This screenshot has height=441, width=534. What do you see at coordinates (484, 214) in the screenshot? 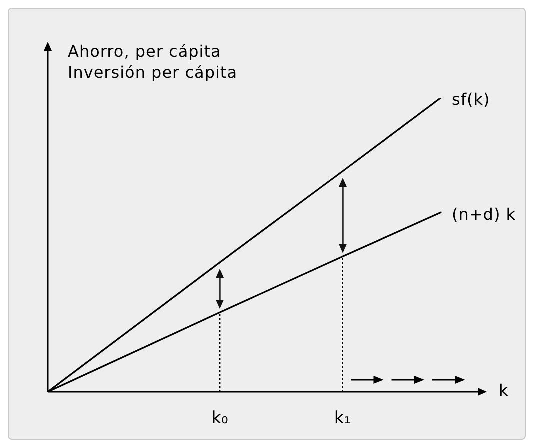
I see `series-label: (n+d) k` at bounding box center [484, 214].